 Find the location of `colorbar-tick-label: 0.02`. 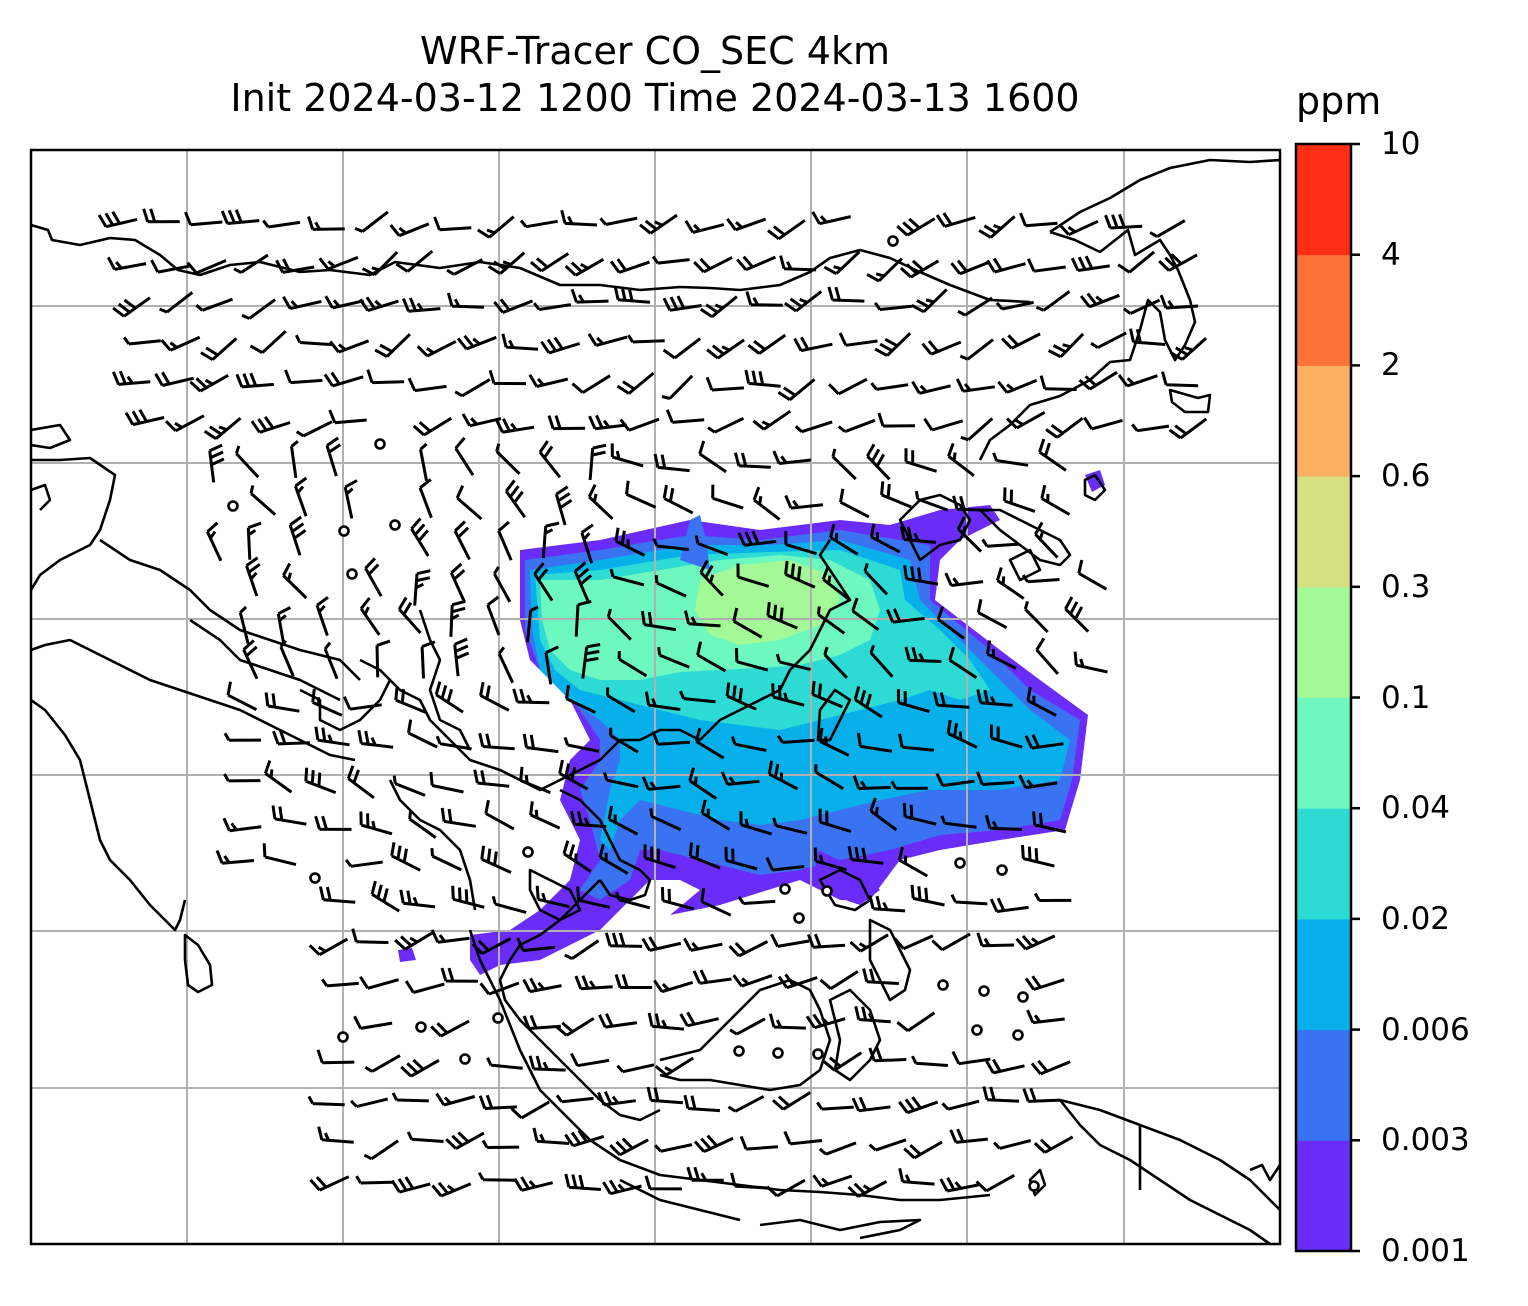

colorbar-tick-label: 0.02 is located at coordinates (1416, 918).